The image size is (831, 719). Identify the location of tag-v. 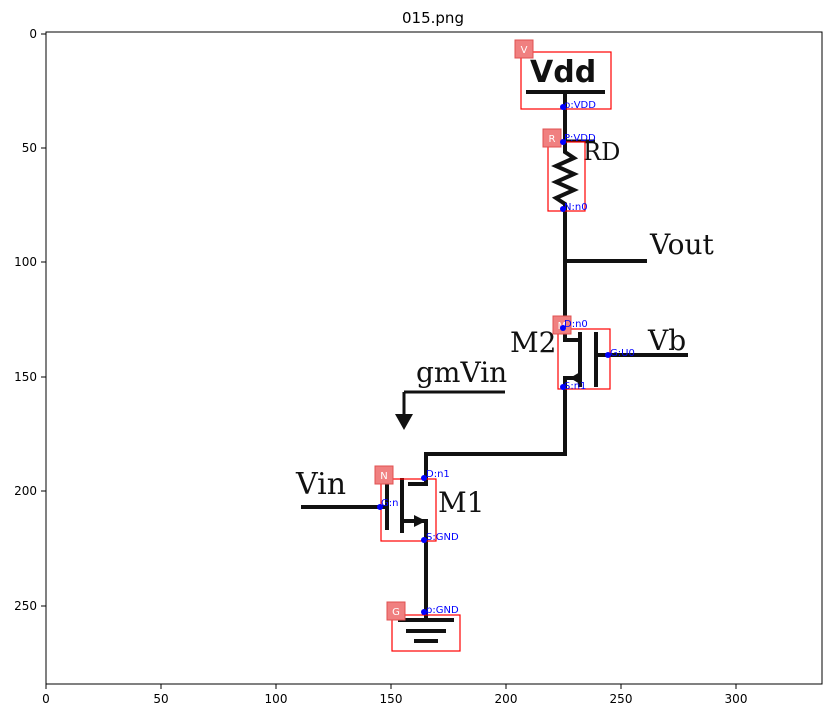
(524, 49).